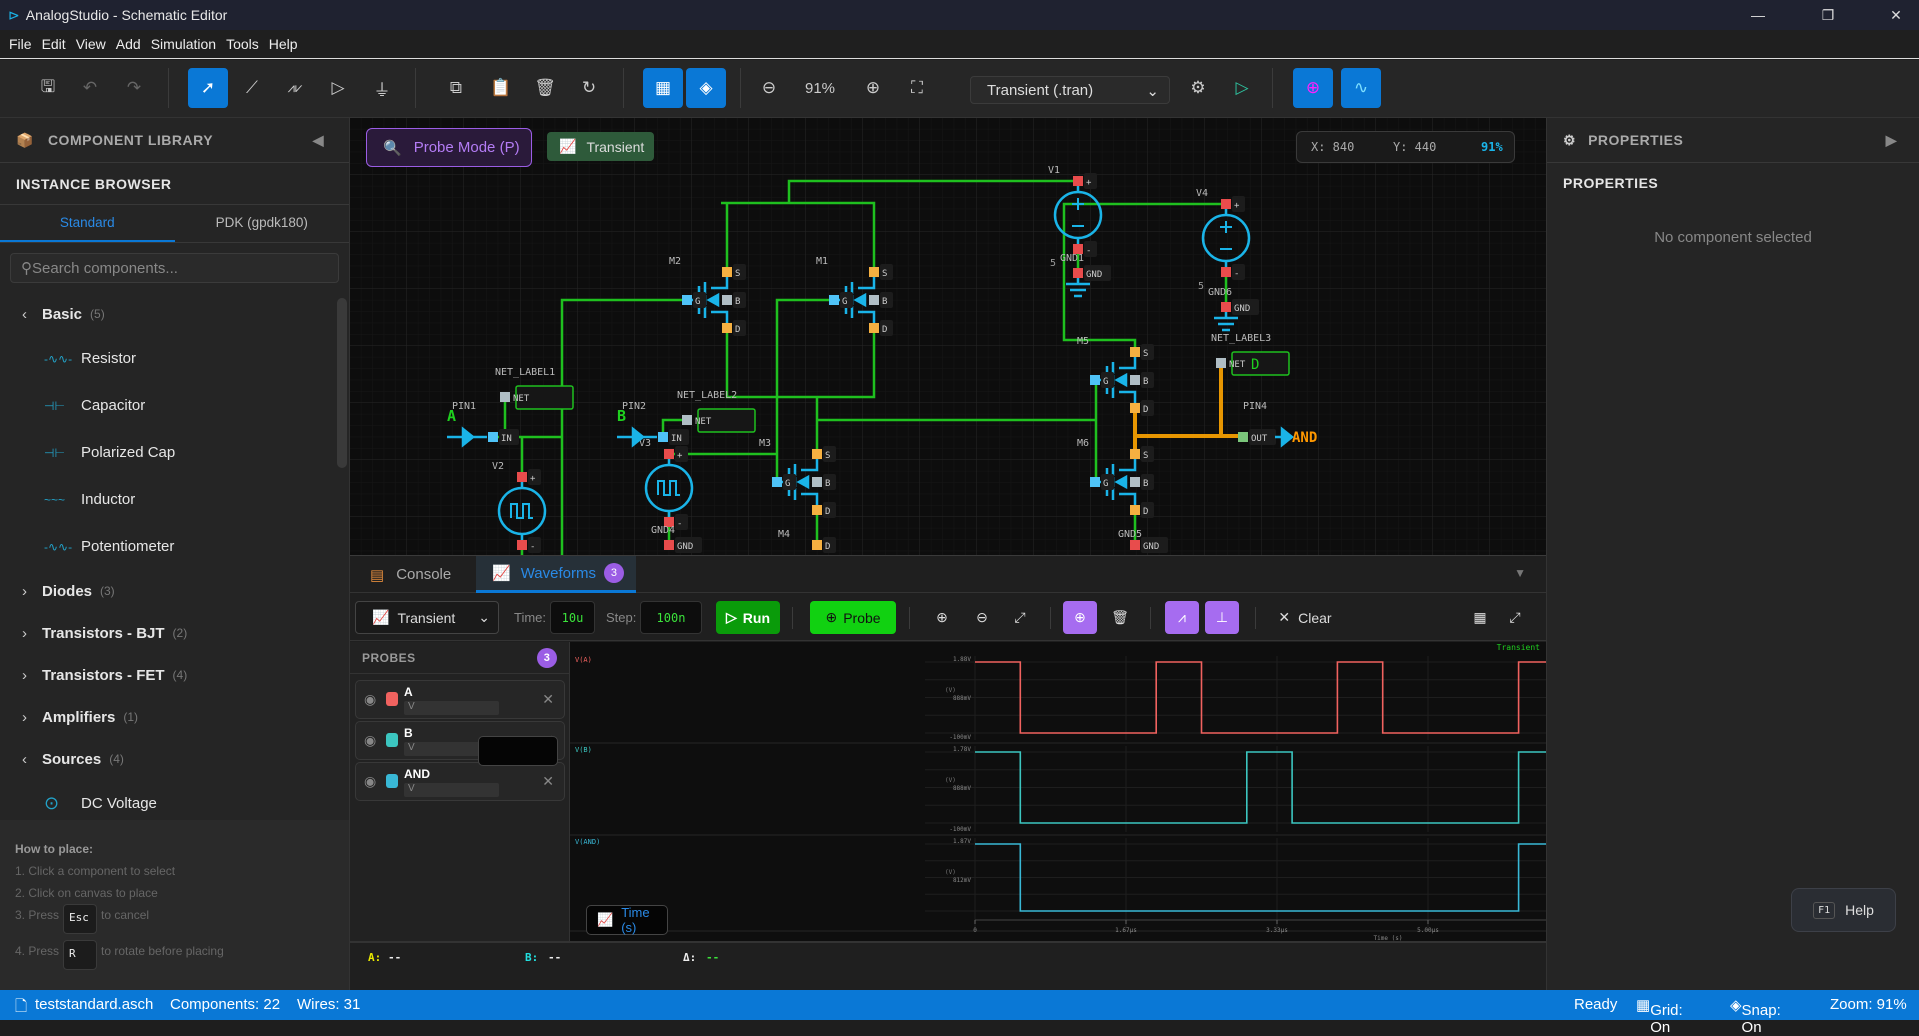 This screenshot has width=1919, height=1036. Describe the element at coordinates (53, 44) in the screenshot. I see `menu-edit: Edit` at that location.